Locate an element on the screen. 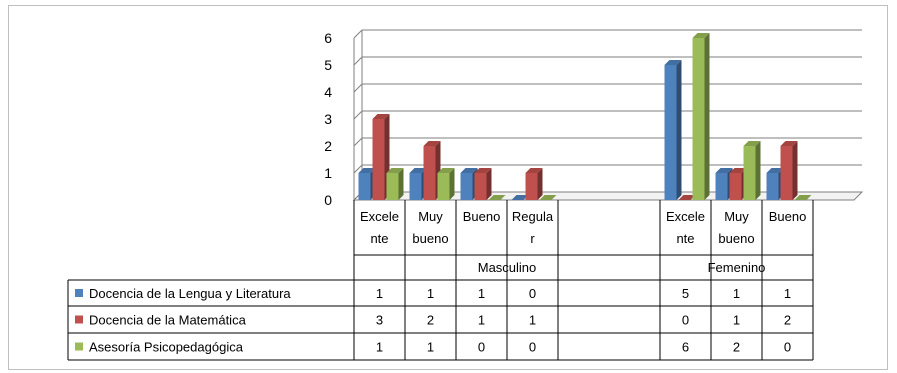  data-cell: 3 is located at coordinates (379, 320).